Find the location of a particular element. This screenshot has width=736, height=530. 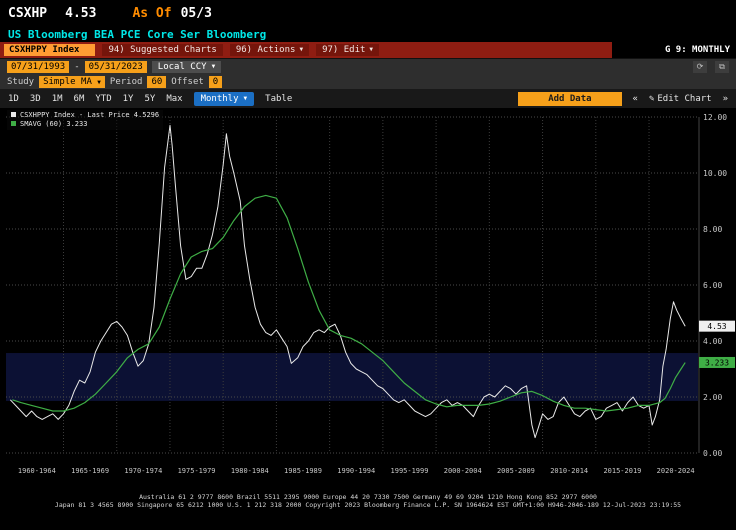

edit-label: 97) Edit is located at coordinates (344, 50).